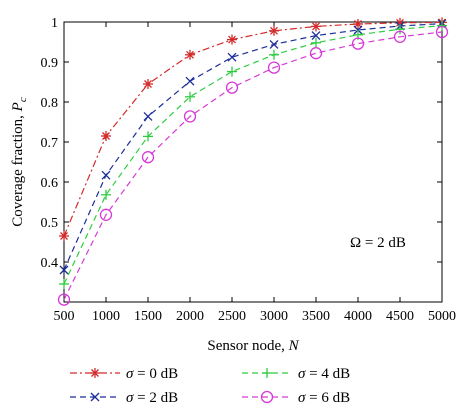  Describe the element at coordinates (296, 374) in the screenshot. I see `legend-item-sigma-4: σ = 4 dB` at that location.